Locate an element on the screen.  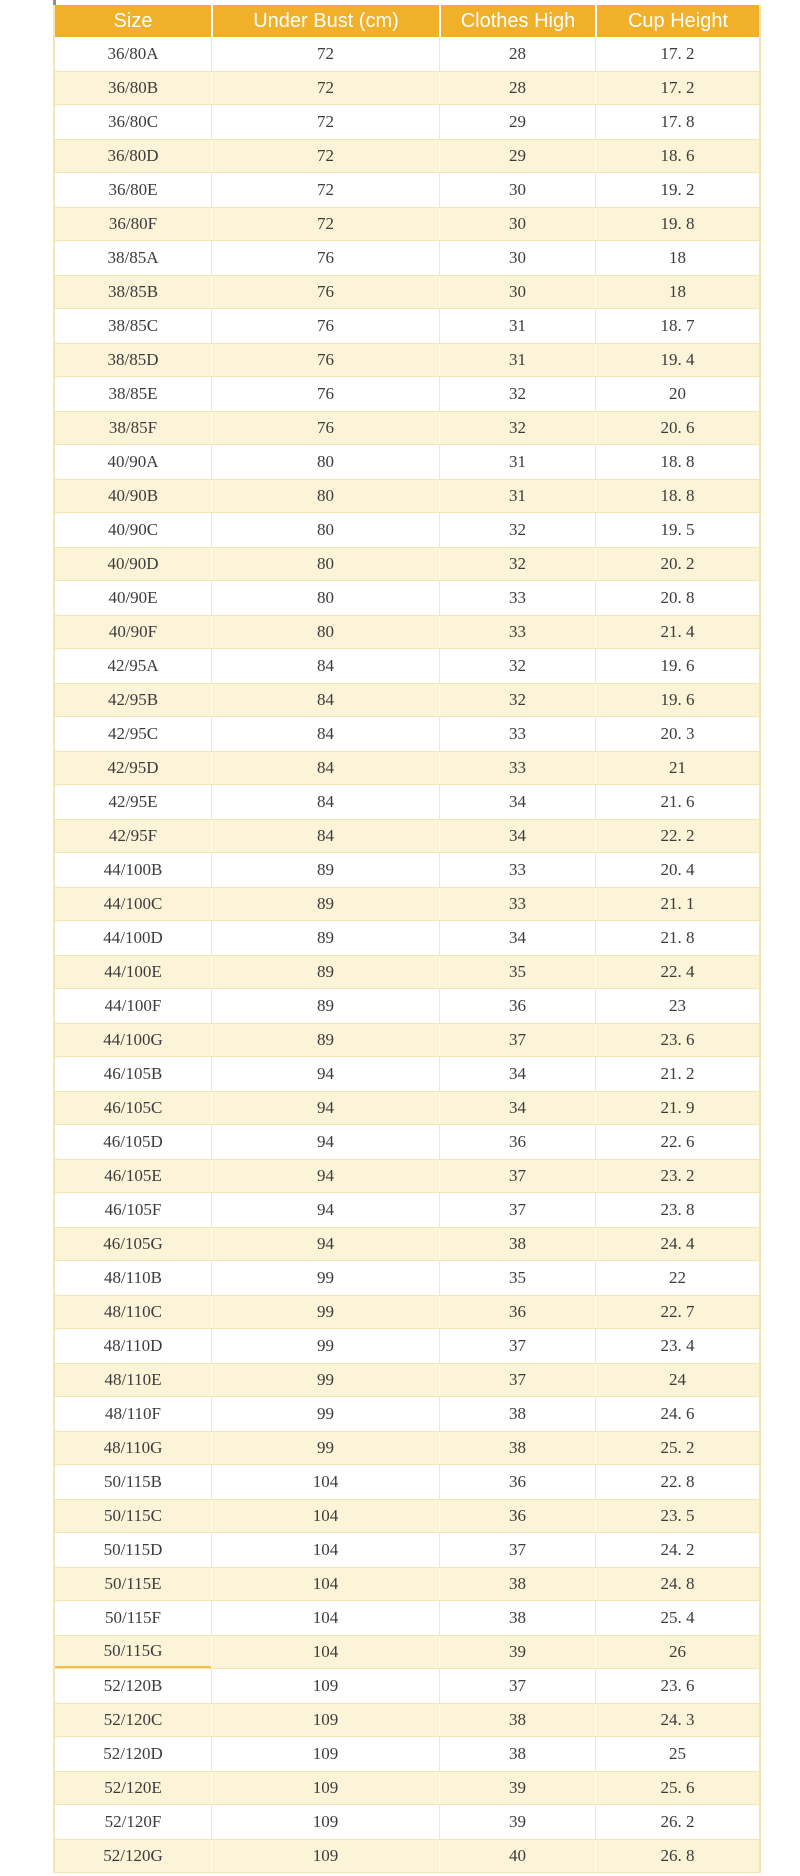
table-row: 38/85E 76 32 20 is located at coordinates (407, 394).